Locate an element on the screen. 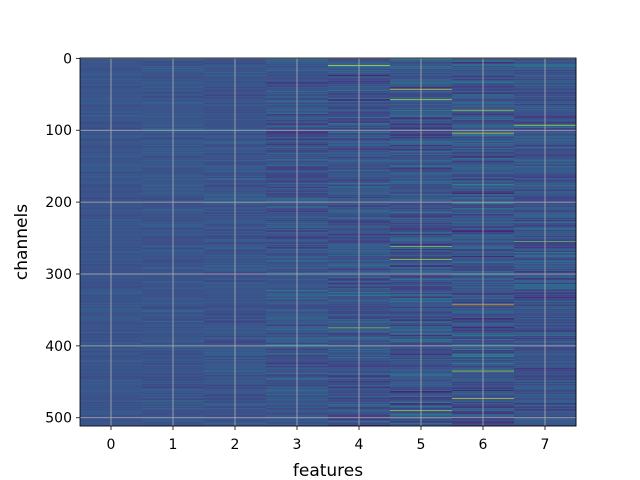  y-tick-label: 300 is located at coordinates (58, 275).